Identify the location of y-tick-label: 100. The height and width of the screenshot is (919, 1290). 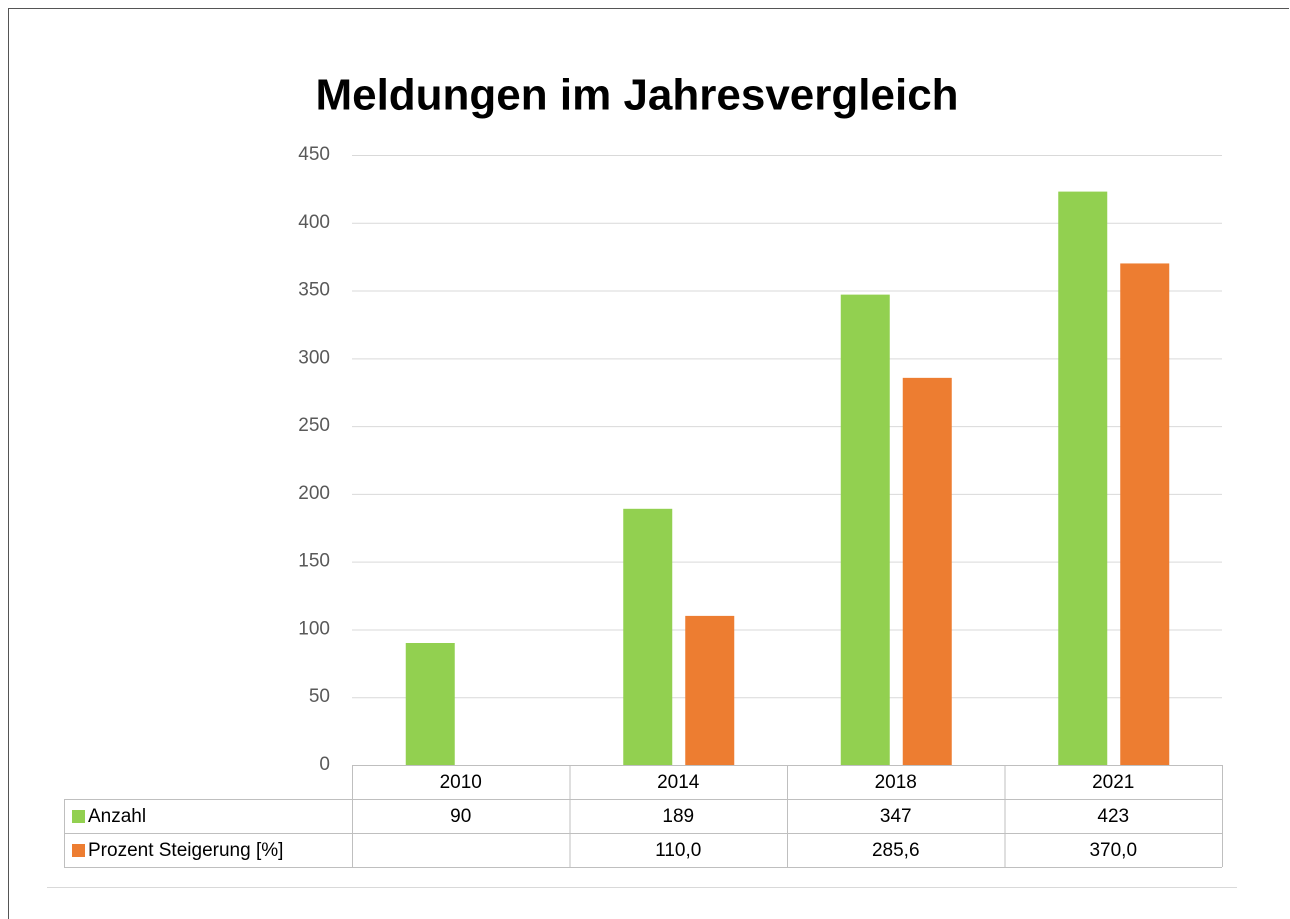
(314, 628).